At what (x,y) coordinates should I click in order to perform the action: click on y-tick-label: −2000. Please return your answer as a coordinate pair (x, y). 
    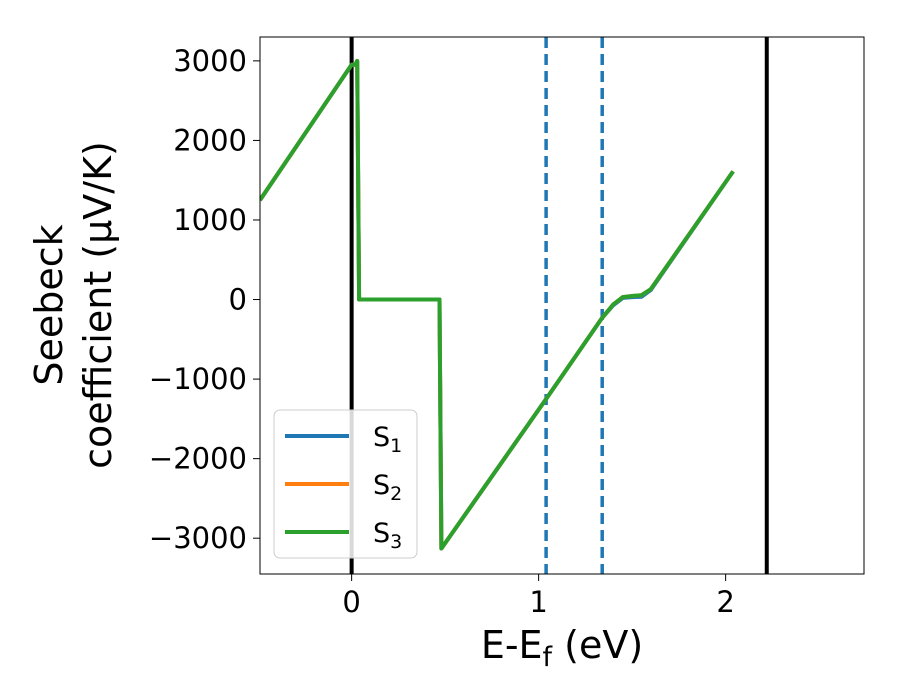
    Looking at the image, I should click on (198, 459).